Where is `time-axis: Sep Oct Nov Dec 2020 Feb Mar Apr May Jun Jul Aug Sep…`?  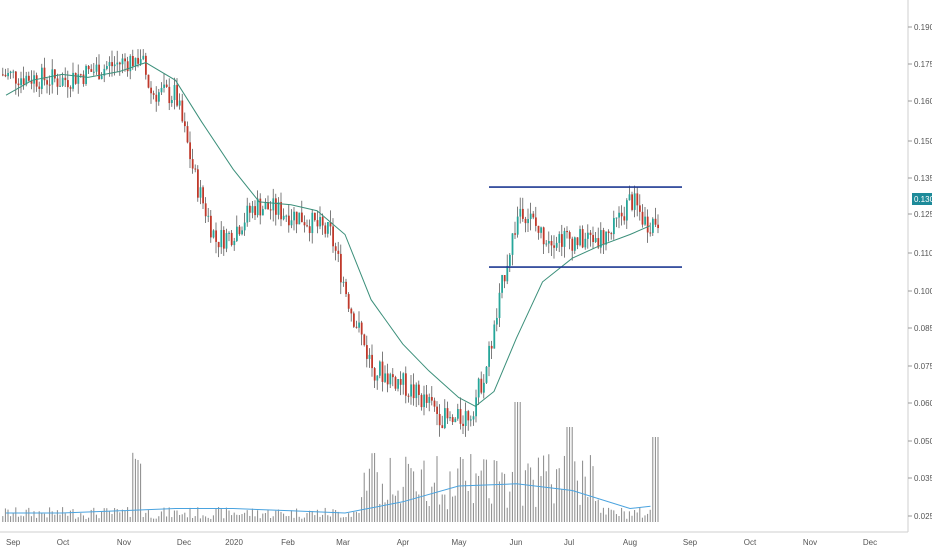 time-axis: Sep Oct Nov Dec 2020 Feb Mar Apr May Jun Jul Aug Sep… is located at coordinates (454, 539).